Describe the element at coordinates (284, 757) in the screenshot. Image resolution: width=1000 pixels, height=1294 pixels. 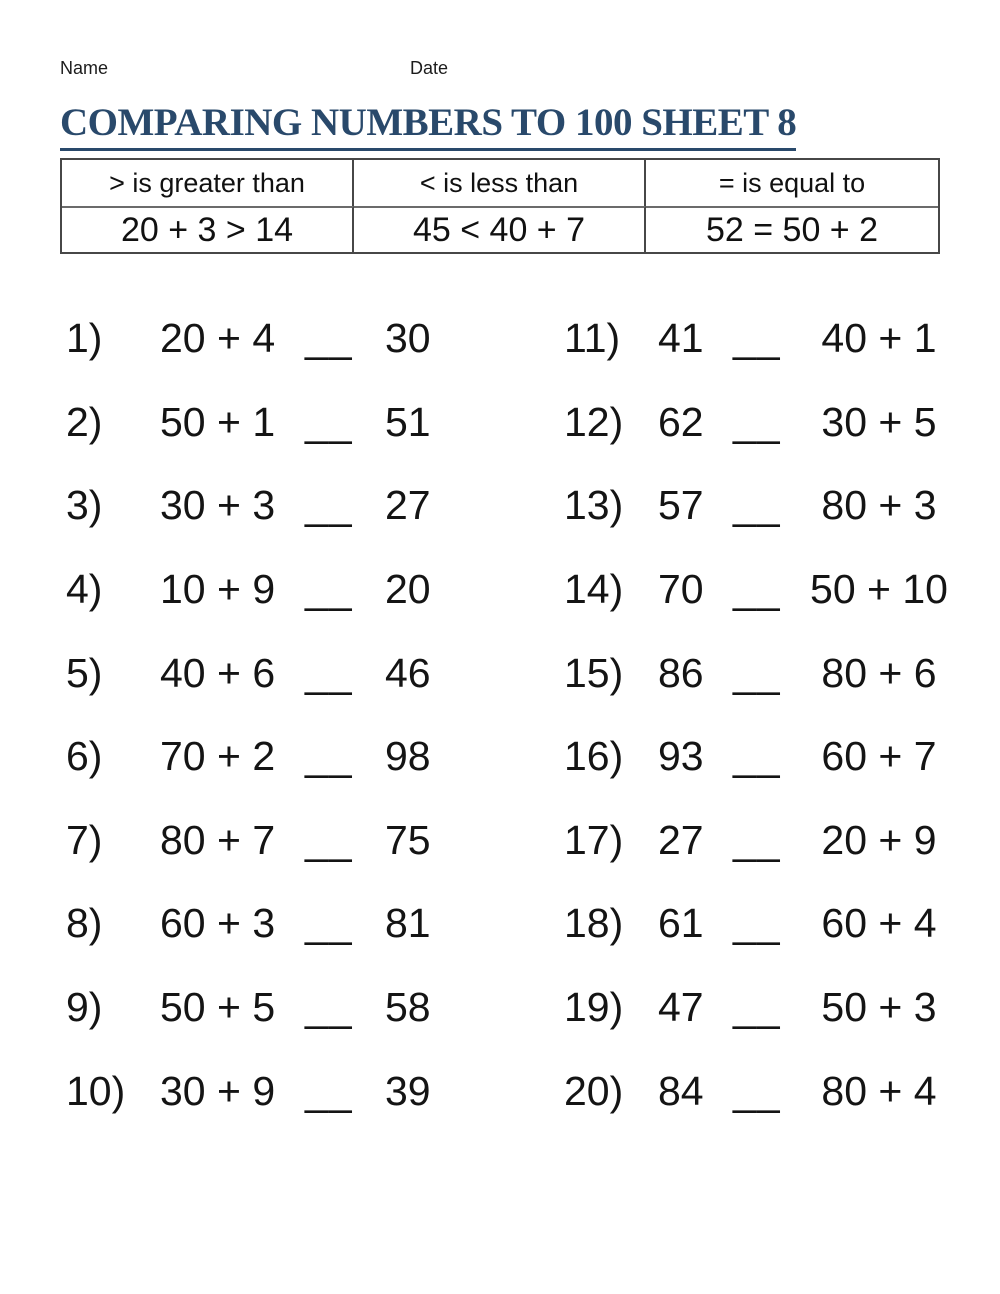
I see `problem-row: 6) 70 + 2 __ 98` at that location.